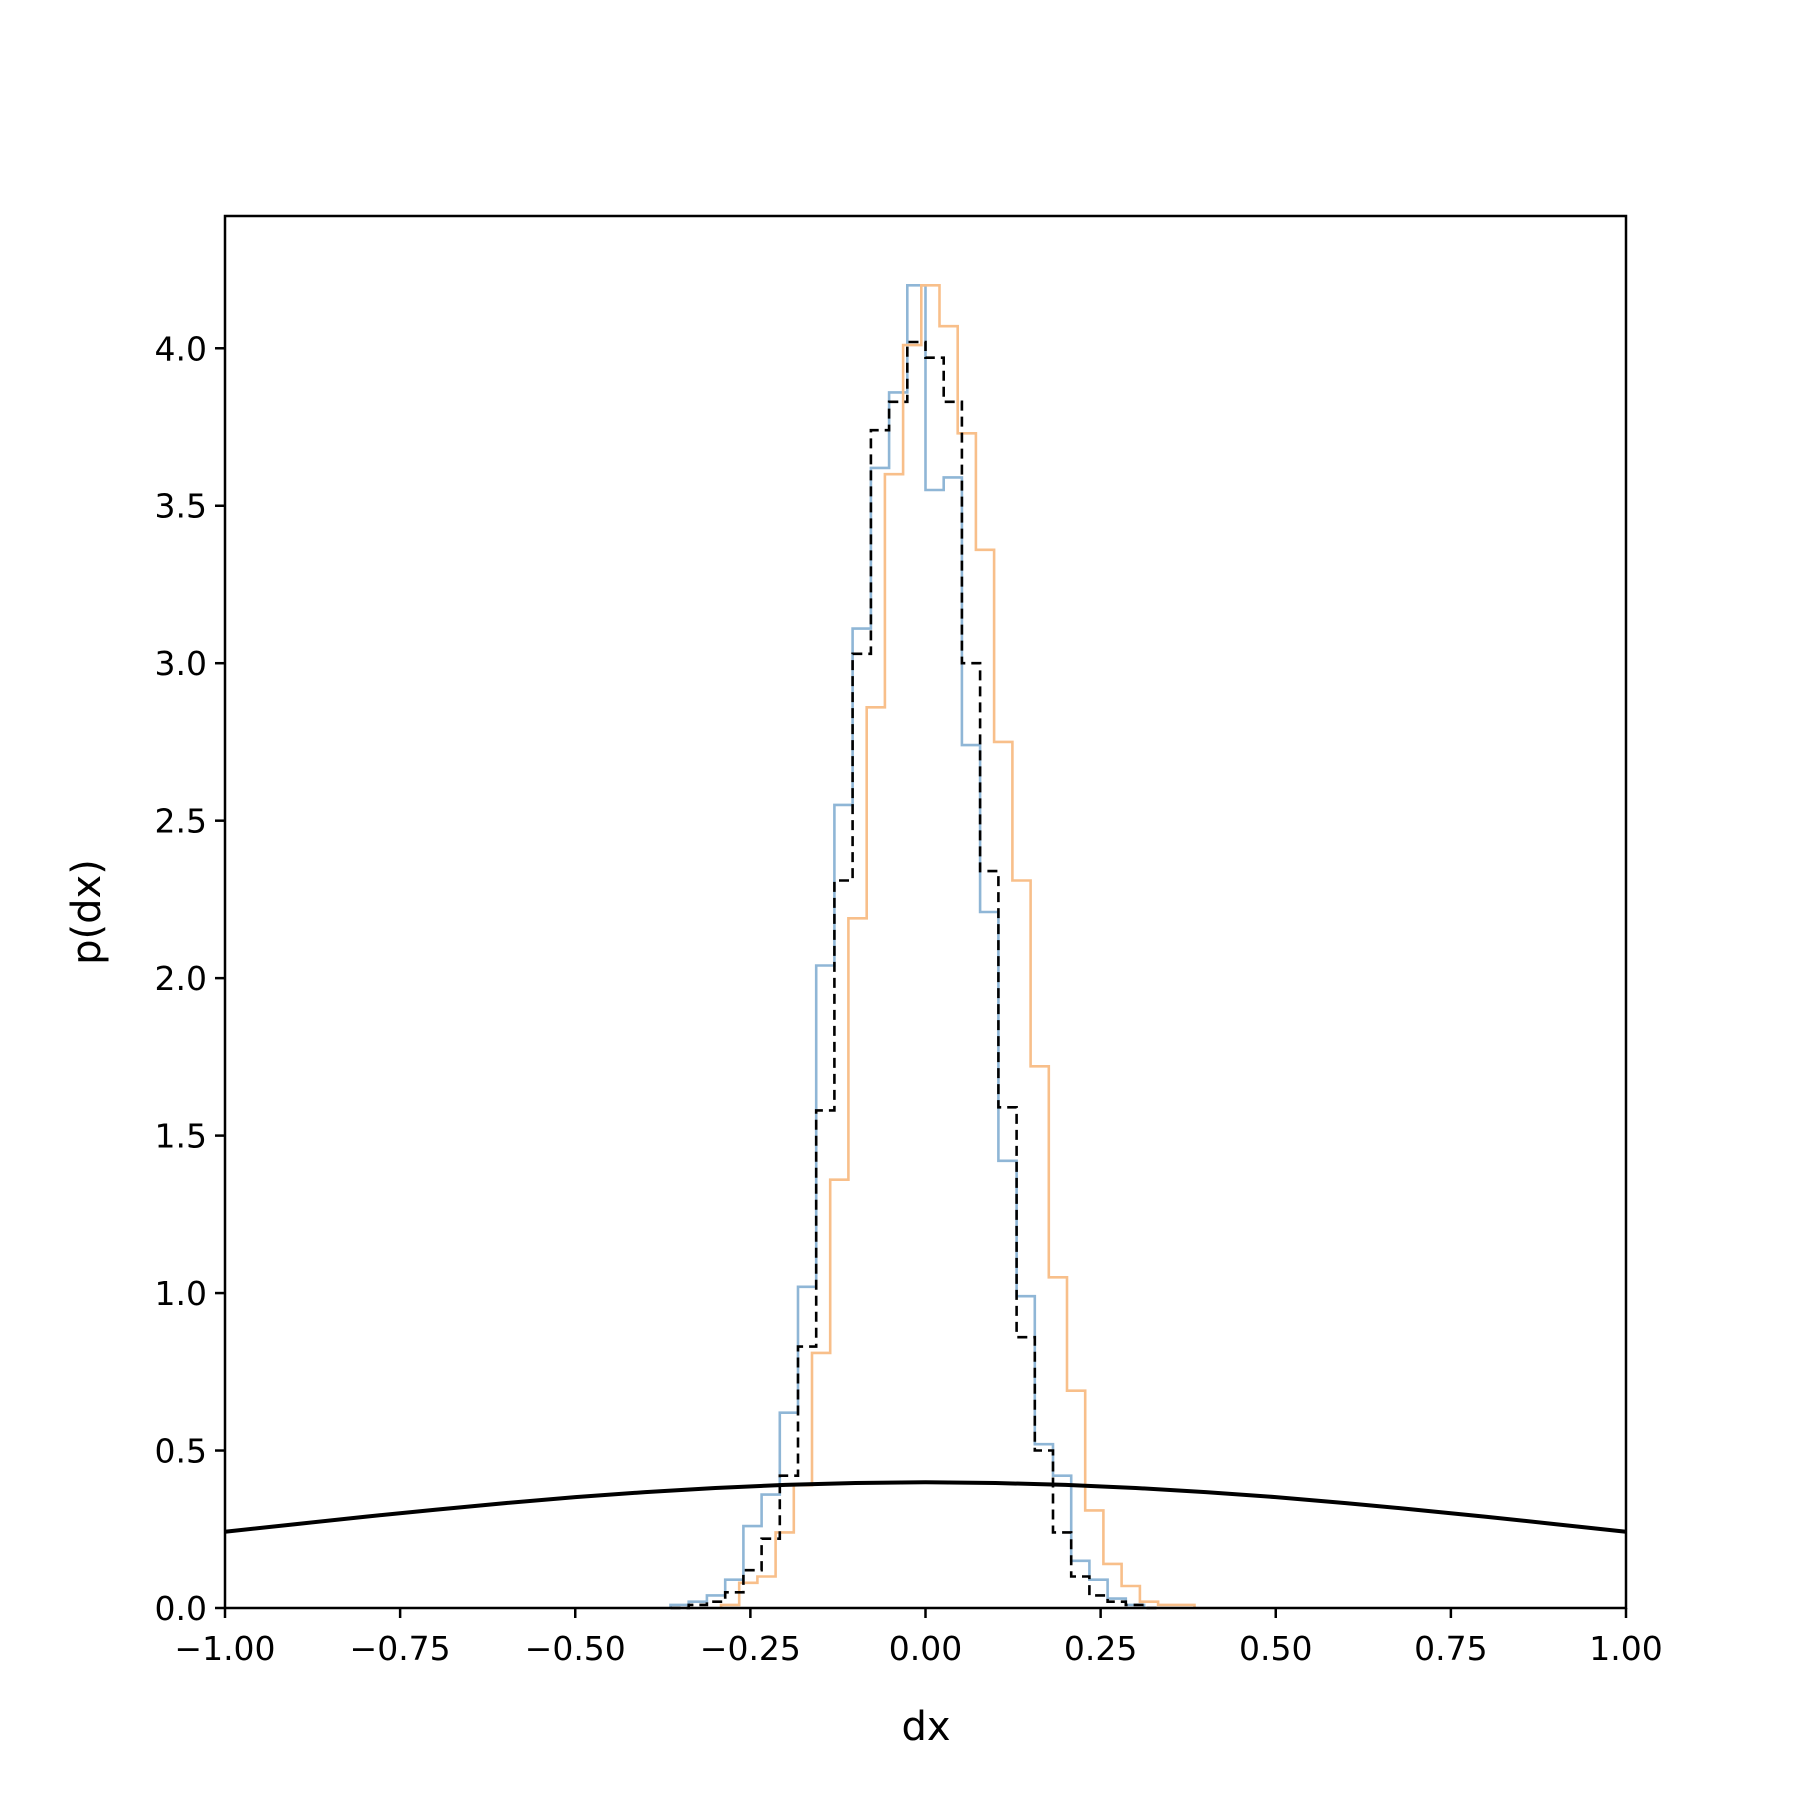 The image size is (1800, 1800). Describe the element at coordinates (181, 1608) in the screenshot. I see `y-tick-label: 0.0` at that location.